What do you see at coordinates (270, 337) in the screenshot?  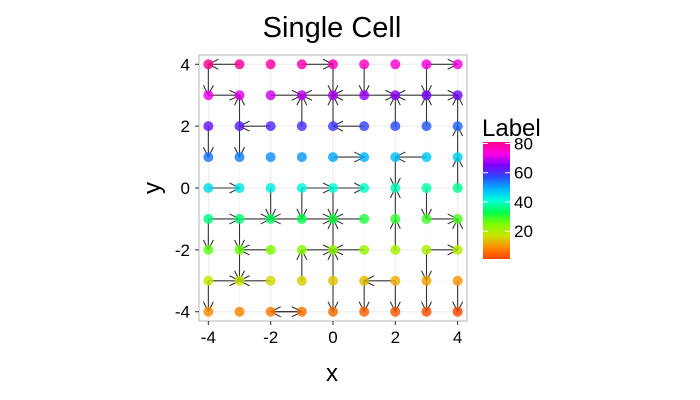 I see `x-tick-label: -2` at bounding box center [270, 337].